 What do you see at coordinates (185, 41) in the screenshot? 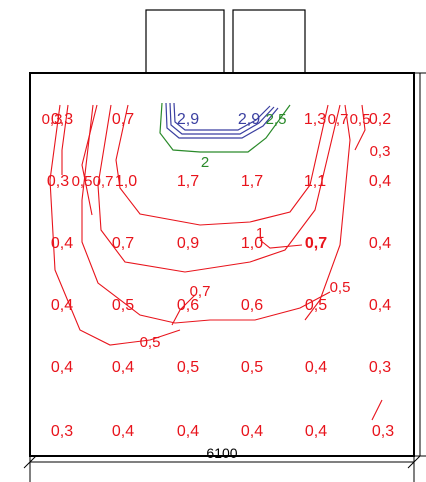
I see `window-left` at bounding box center [185, 41].